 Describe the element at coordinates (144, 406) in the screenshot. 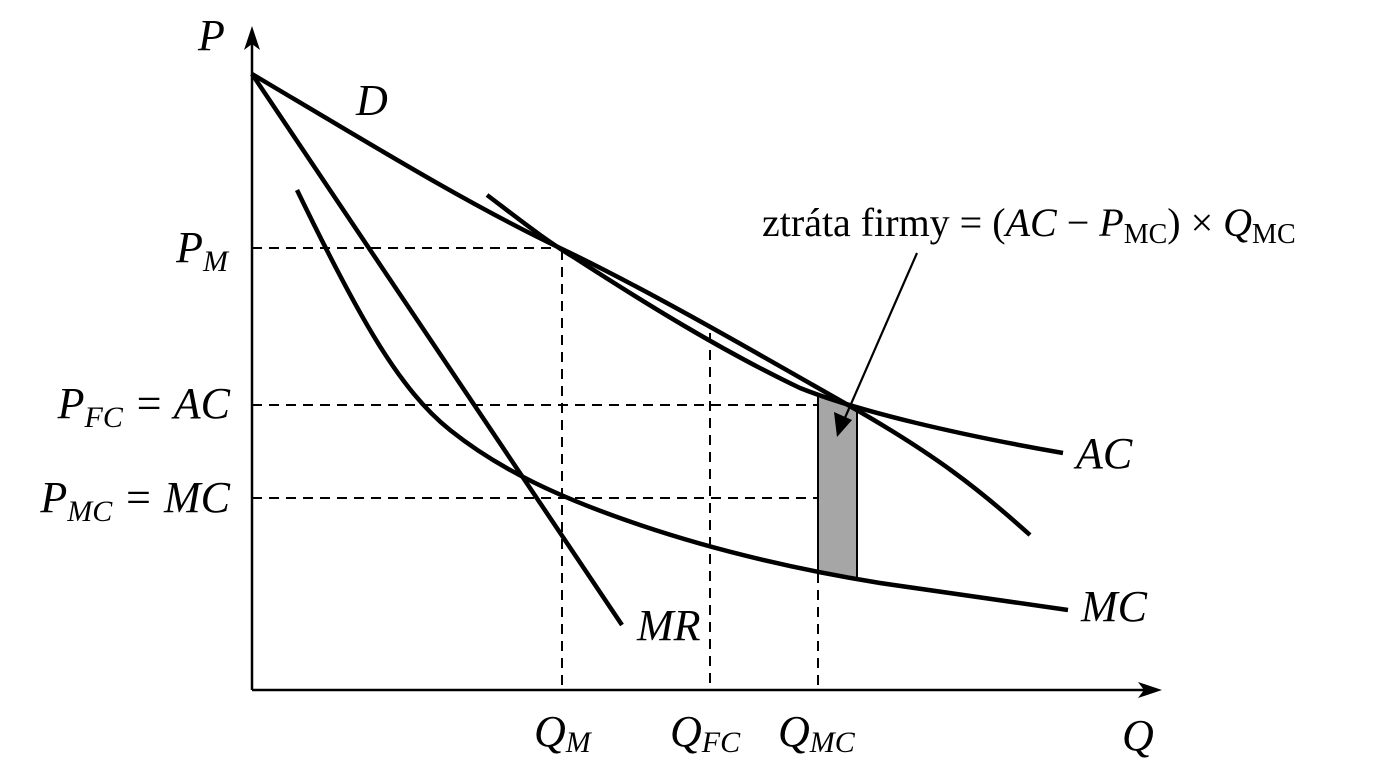

I see `pfc-label: PFC = AC` at that location.